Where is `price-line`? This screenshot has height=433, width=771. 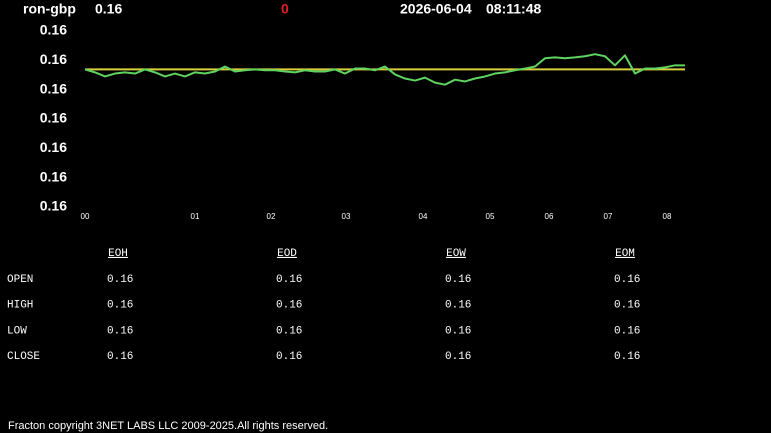
price-line is located at coordinates (384, 69).